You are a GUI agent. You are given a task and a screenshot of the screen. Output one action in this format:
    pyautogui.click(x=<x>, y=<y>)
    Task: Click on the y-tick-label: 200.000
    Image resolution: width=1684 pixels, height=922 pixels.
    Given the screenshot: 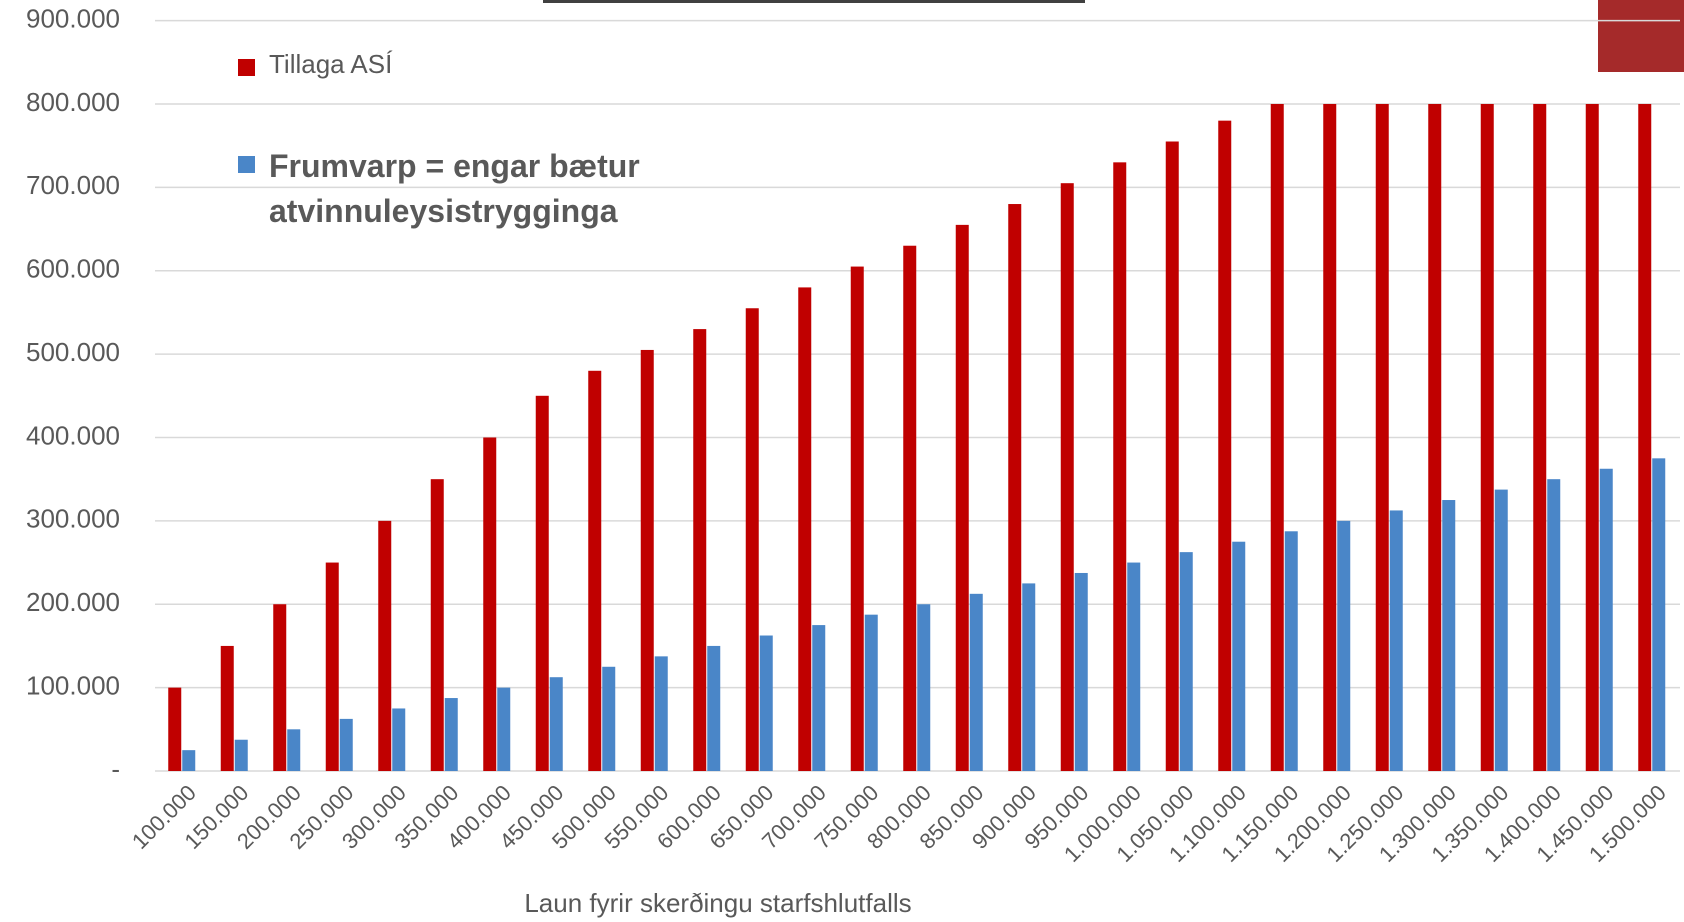 What is the action you would take?
    pyautogui.click(x=73, y=602)
    